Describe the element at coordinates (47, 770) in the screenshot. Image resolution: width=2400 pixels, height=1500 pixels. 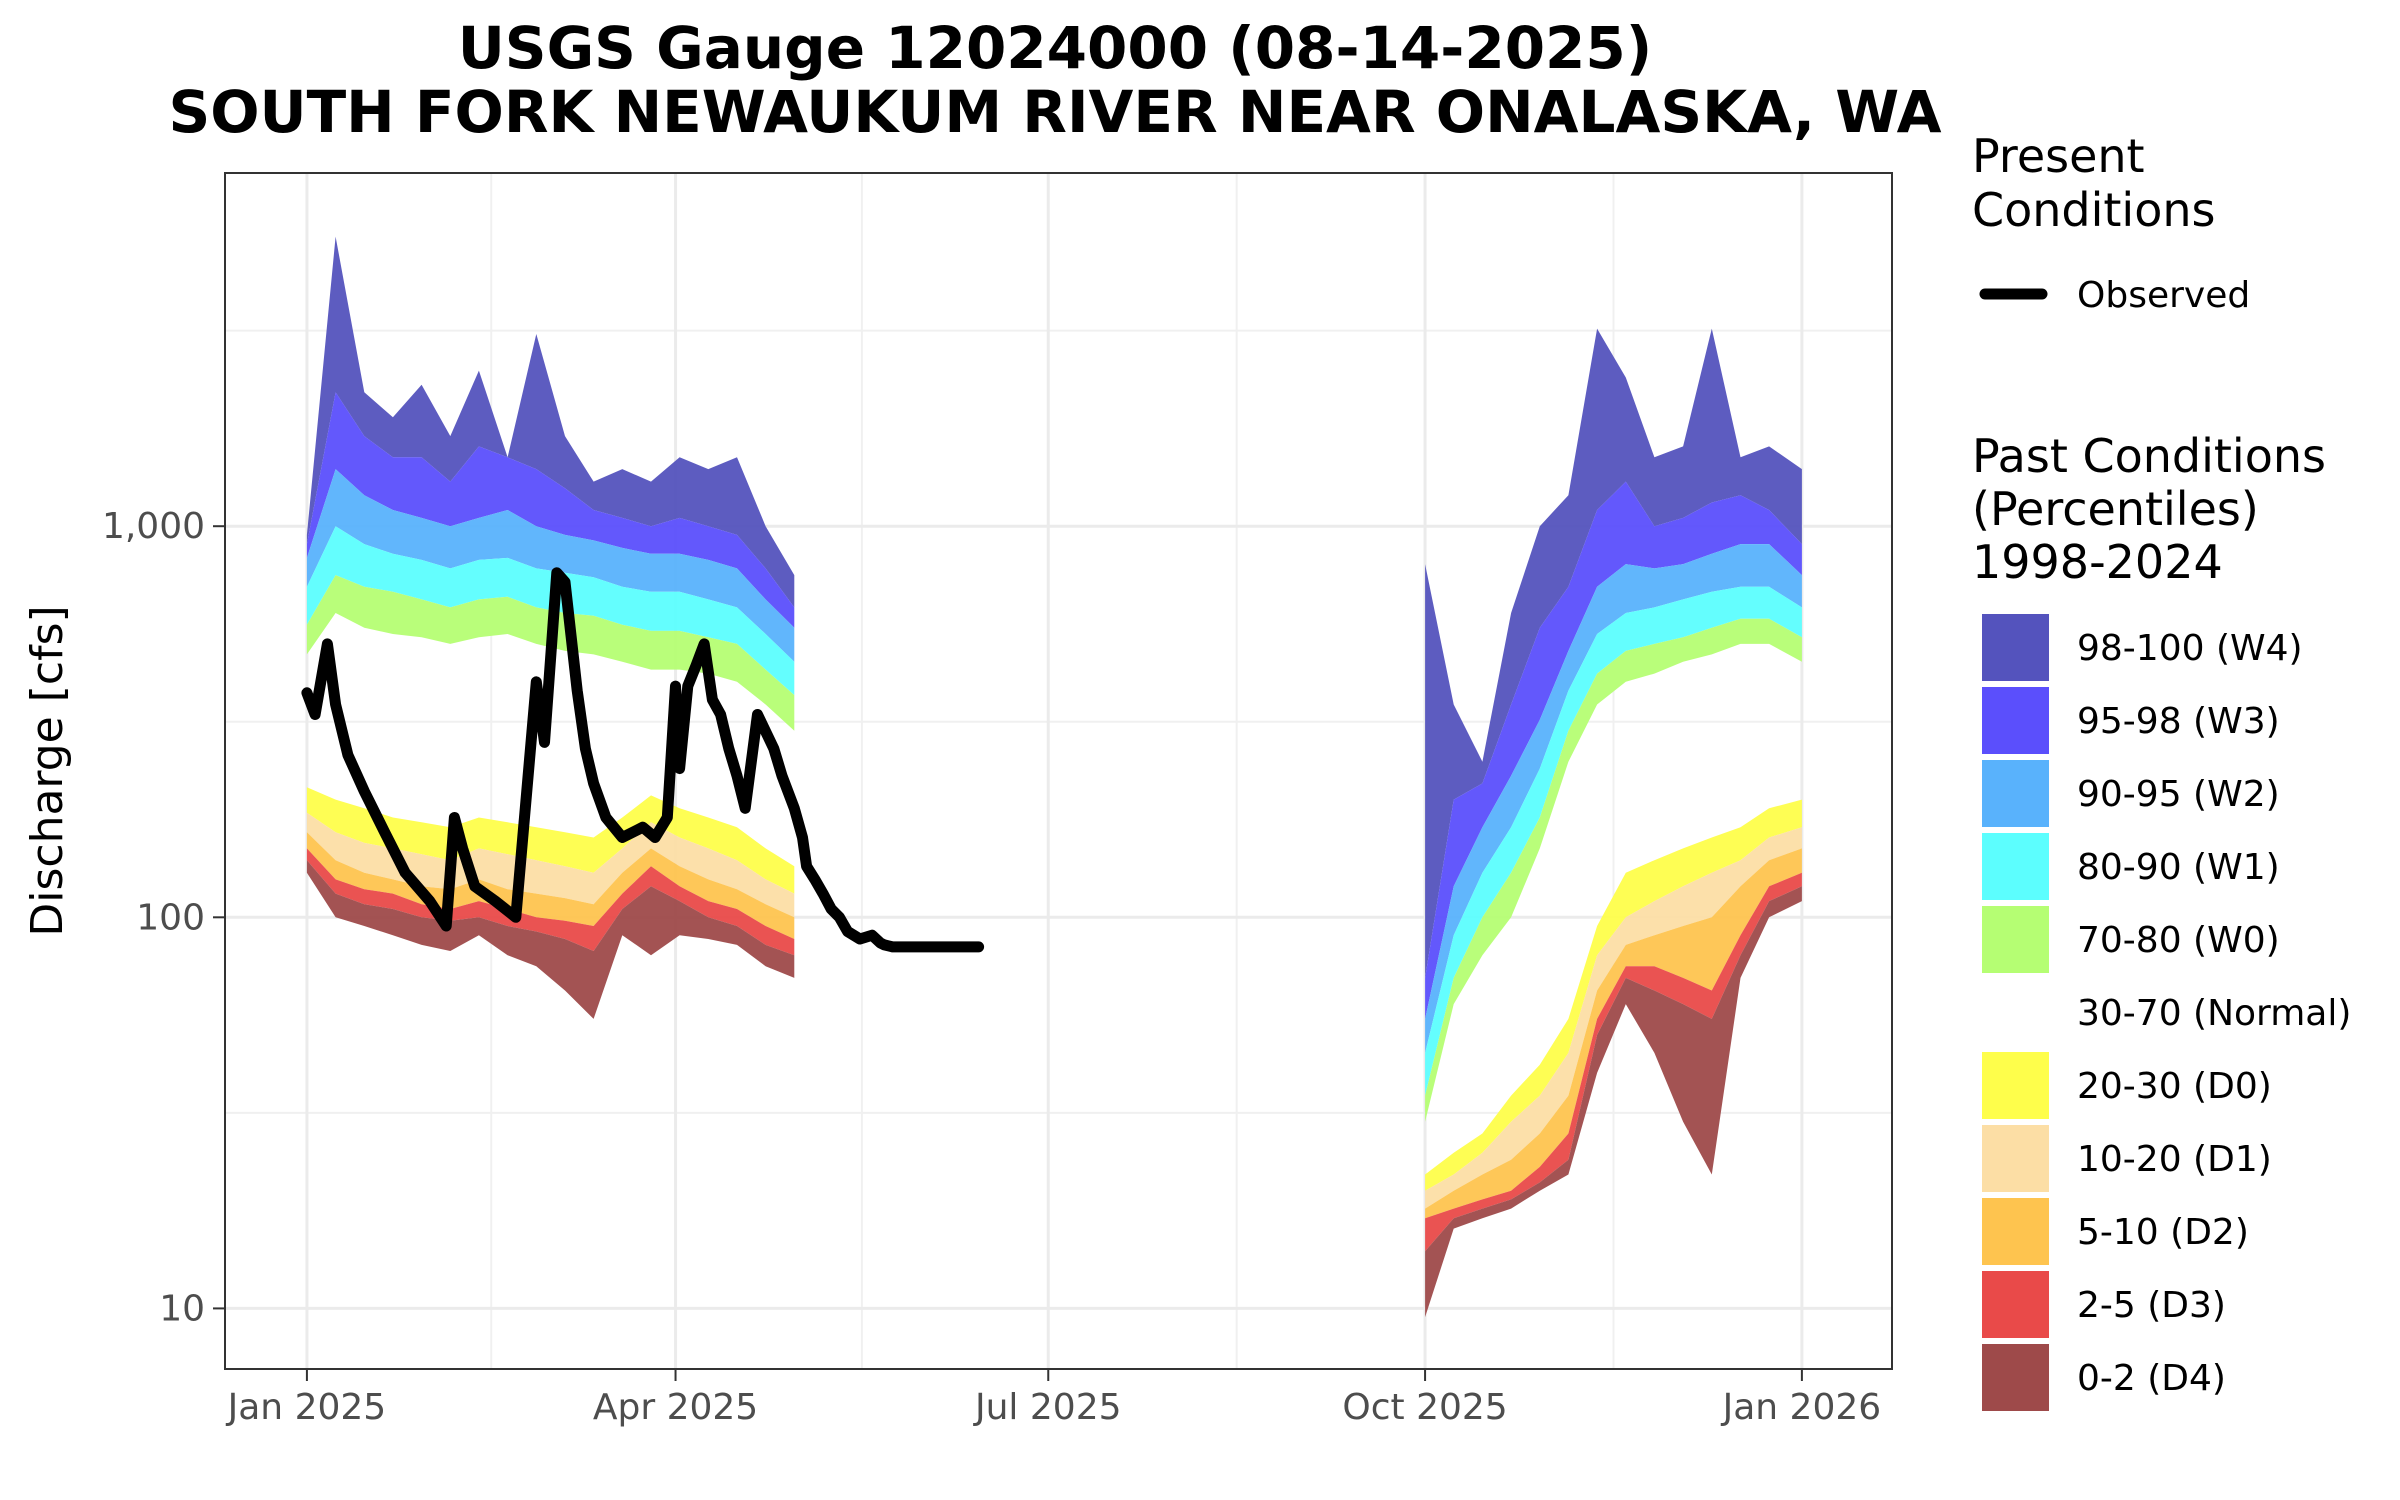
I see `y-axis-title: Discharge [cfs]` at that location.